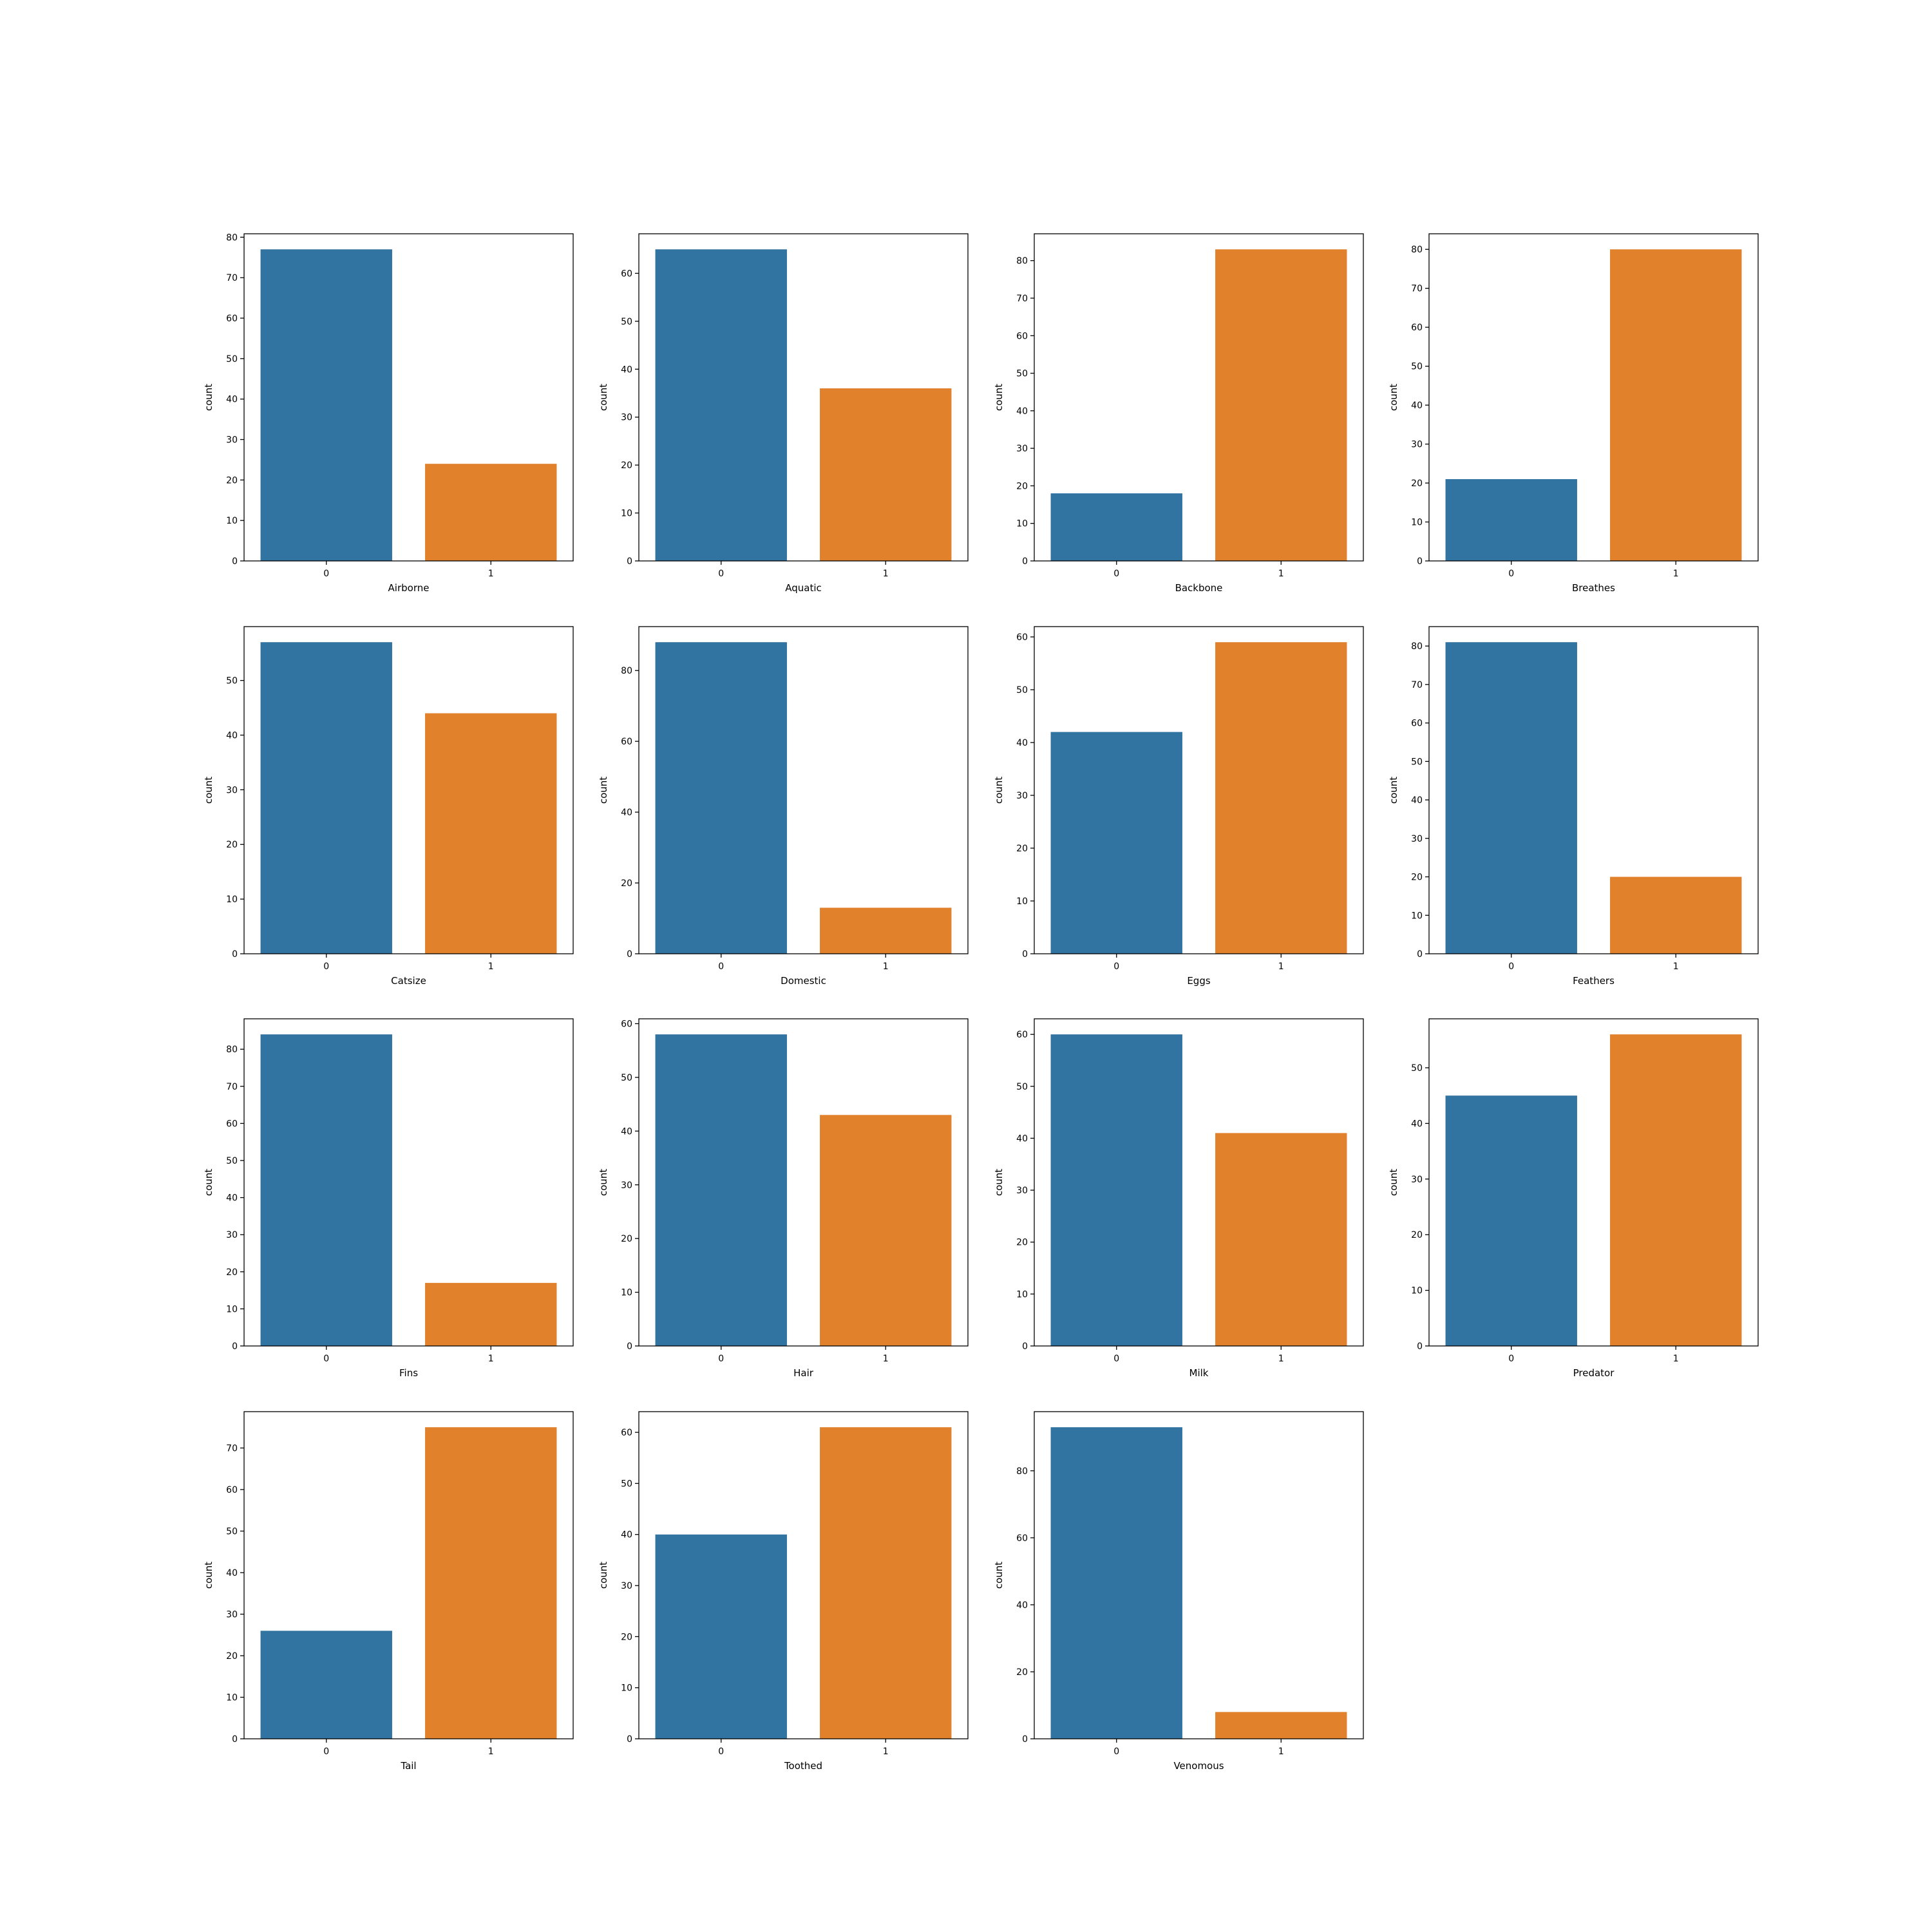  I want to click on axes-frame-breathes, so click(1593, 398).